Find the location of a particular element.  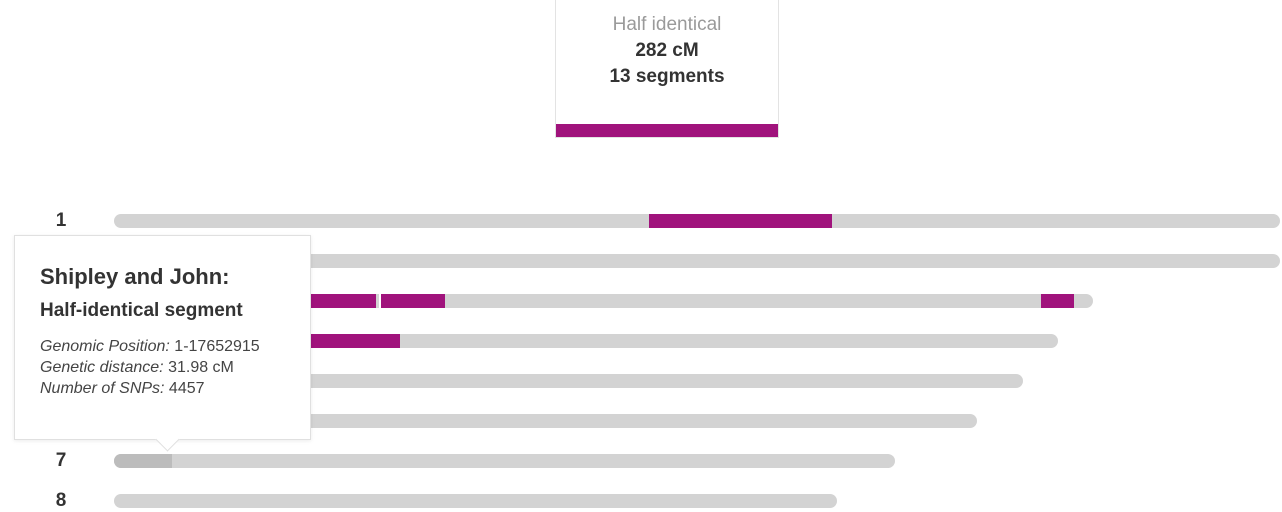

tooltip-key: Genetic distance: is located at coordinates (102, 367).